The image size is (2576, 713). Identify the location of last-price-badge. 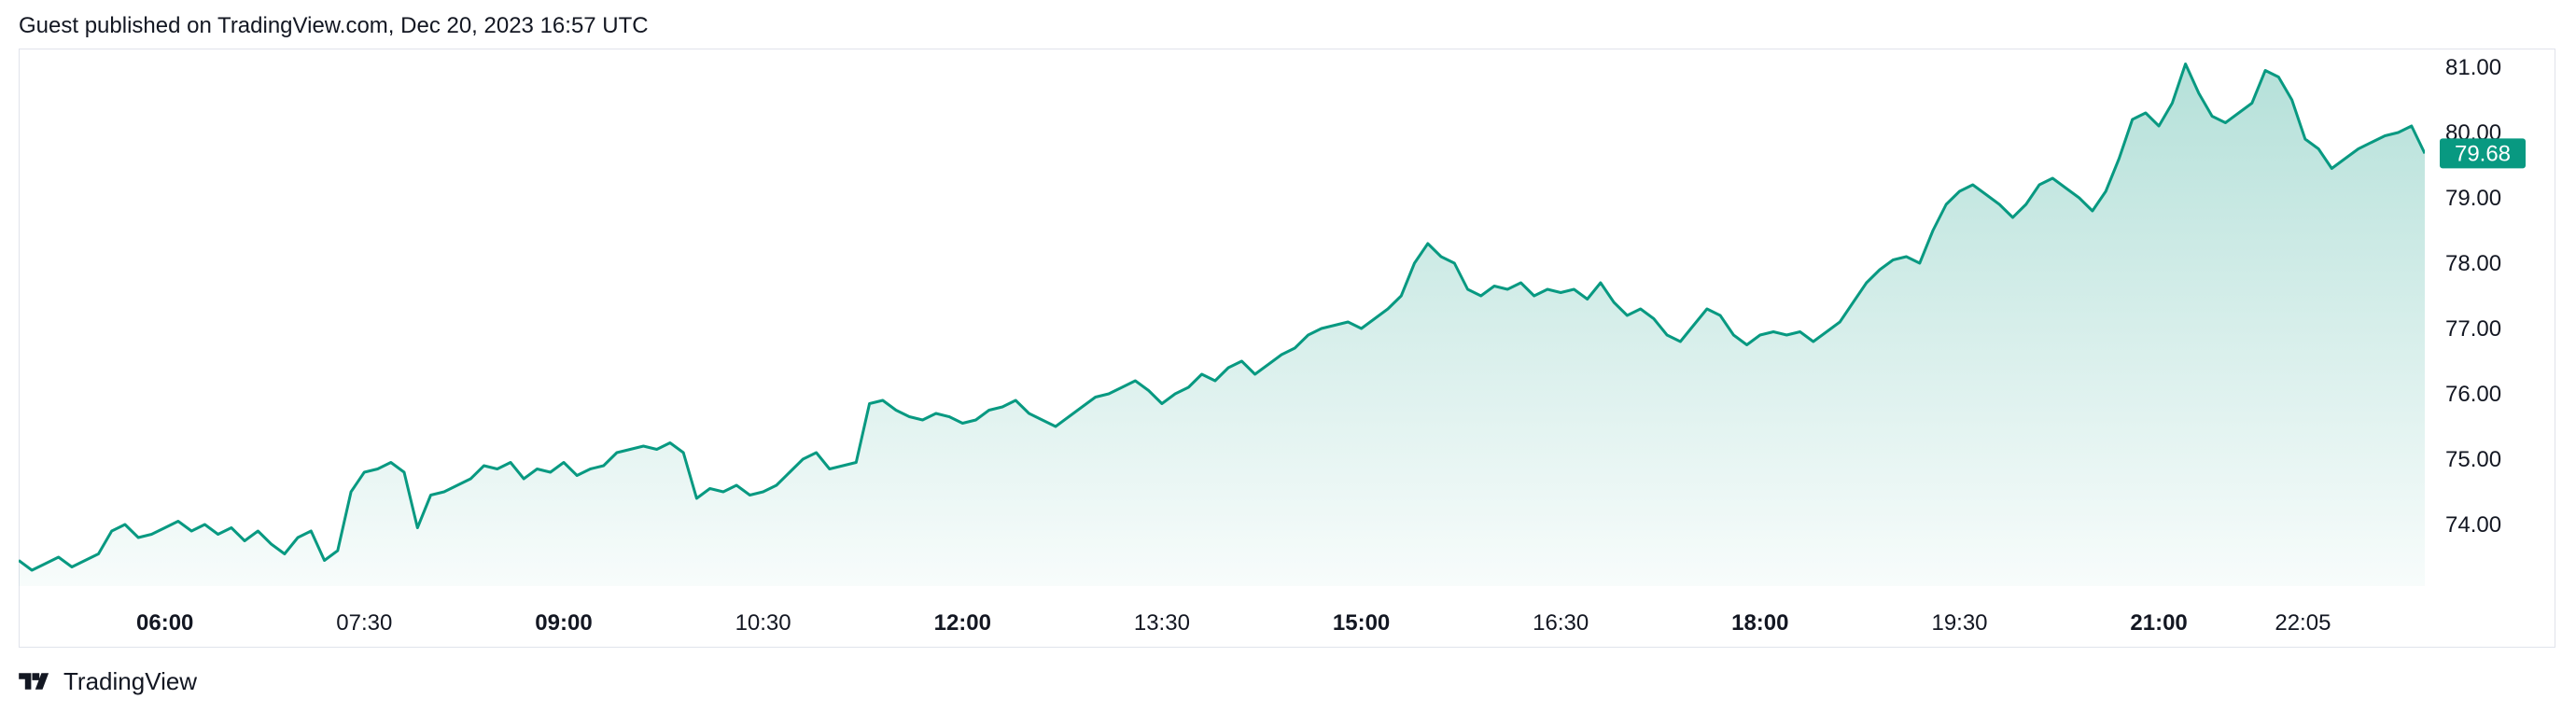
(2483, 154).